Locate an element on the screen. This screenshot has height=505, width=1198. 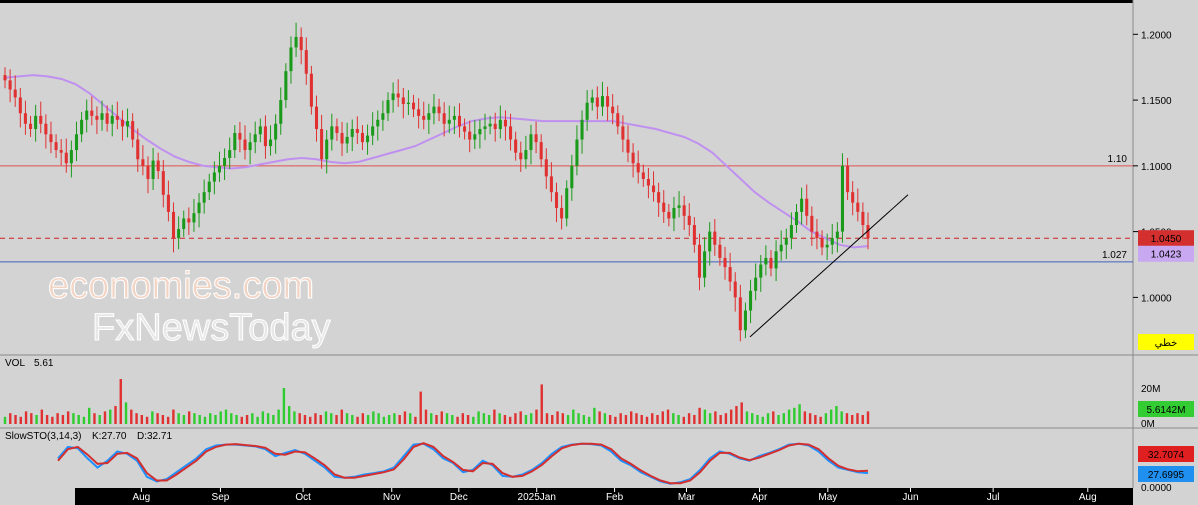
volume-badge is located at coordinates (1166, 409).